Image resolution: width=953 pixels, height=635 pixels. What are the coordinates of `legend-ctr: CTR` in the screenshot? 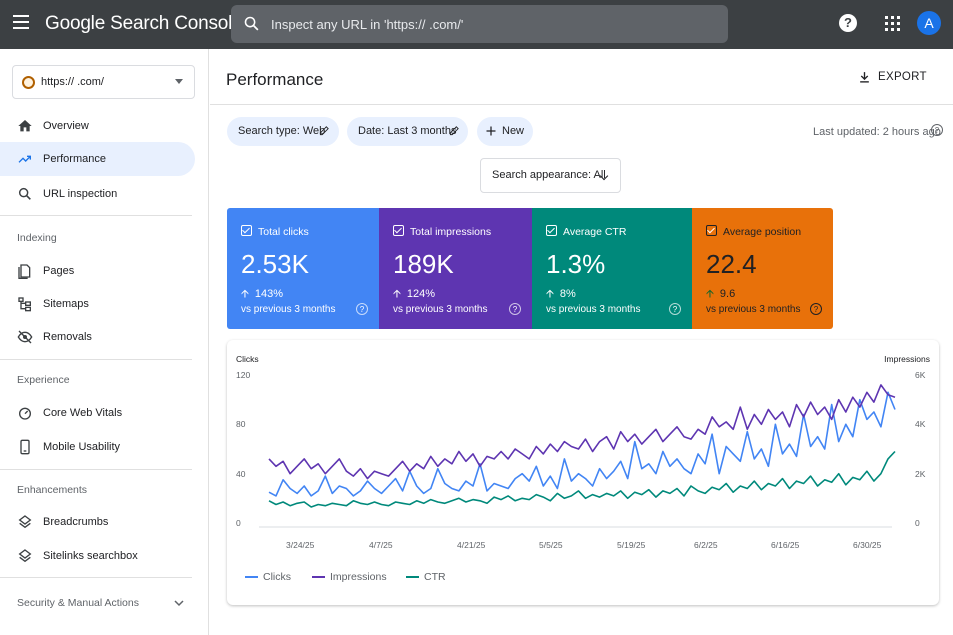 It's located at (426, 577).